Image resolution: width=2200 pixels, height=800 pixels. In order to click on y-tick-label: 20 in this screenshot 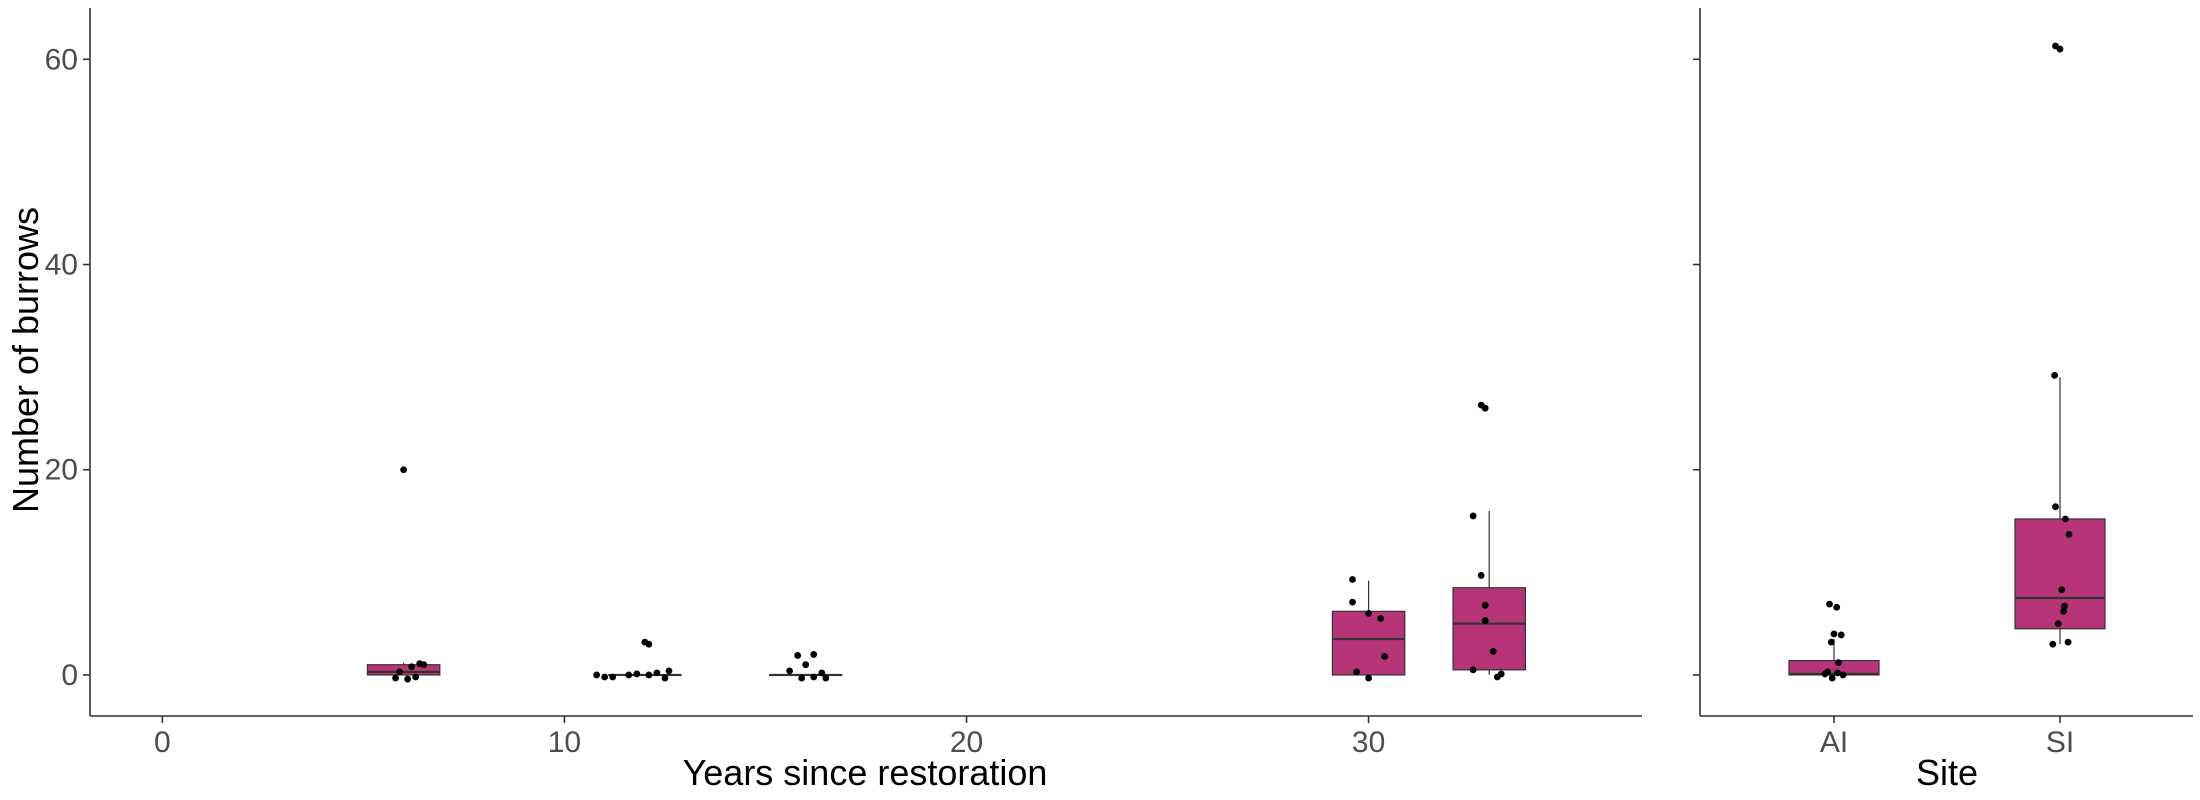, I will do `click(61, 470)`.